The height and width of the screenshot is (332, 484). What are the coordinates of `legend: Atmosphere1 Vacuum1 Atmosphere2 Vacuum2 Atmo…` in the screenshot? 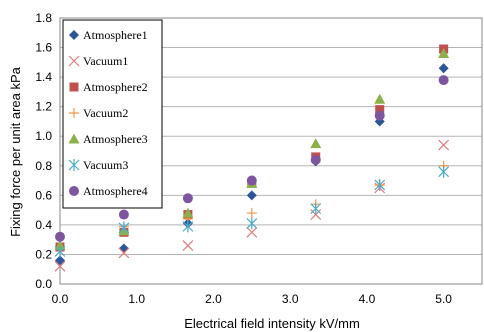 It's located at (112, 114).